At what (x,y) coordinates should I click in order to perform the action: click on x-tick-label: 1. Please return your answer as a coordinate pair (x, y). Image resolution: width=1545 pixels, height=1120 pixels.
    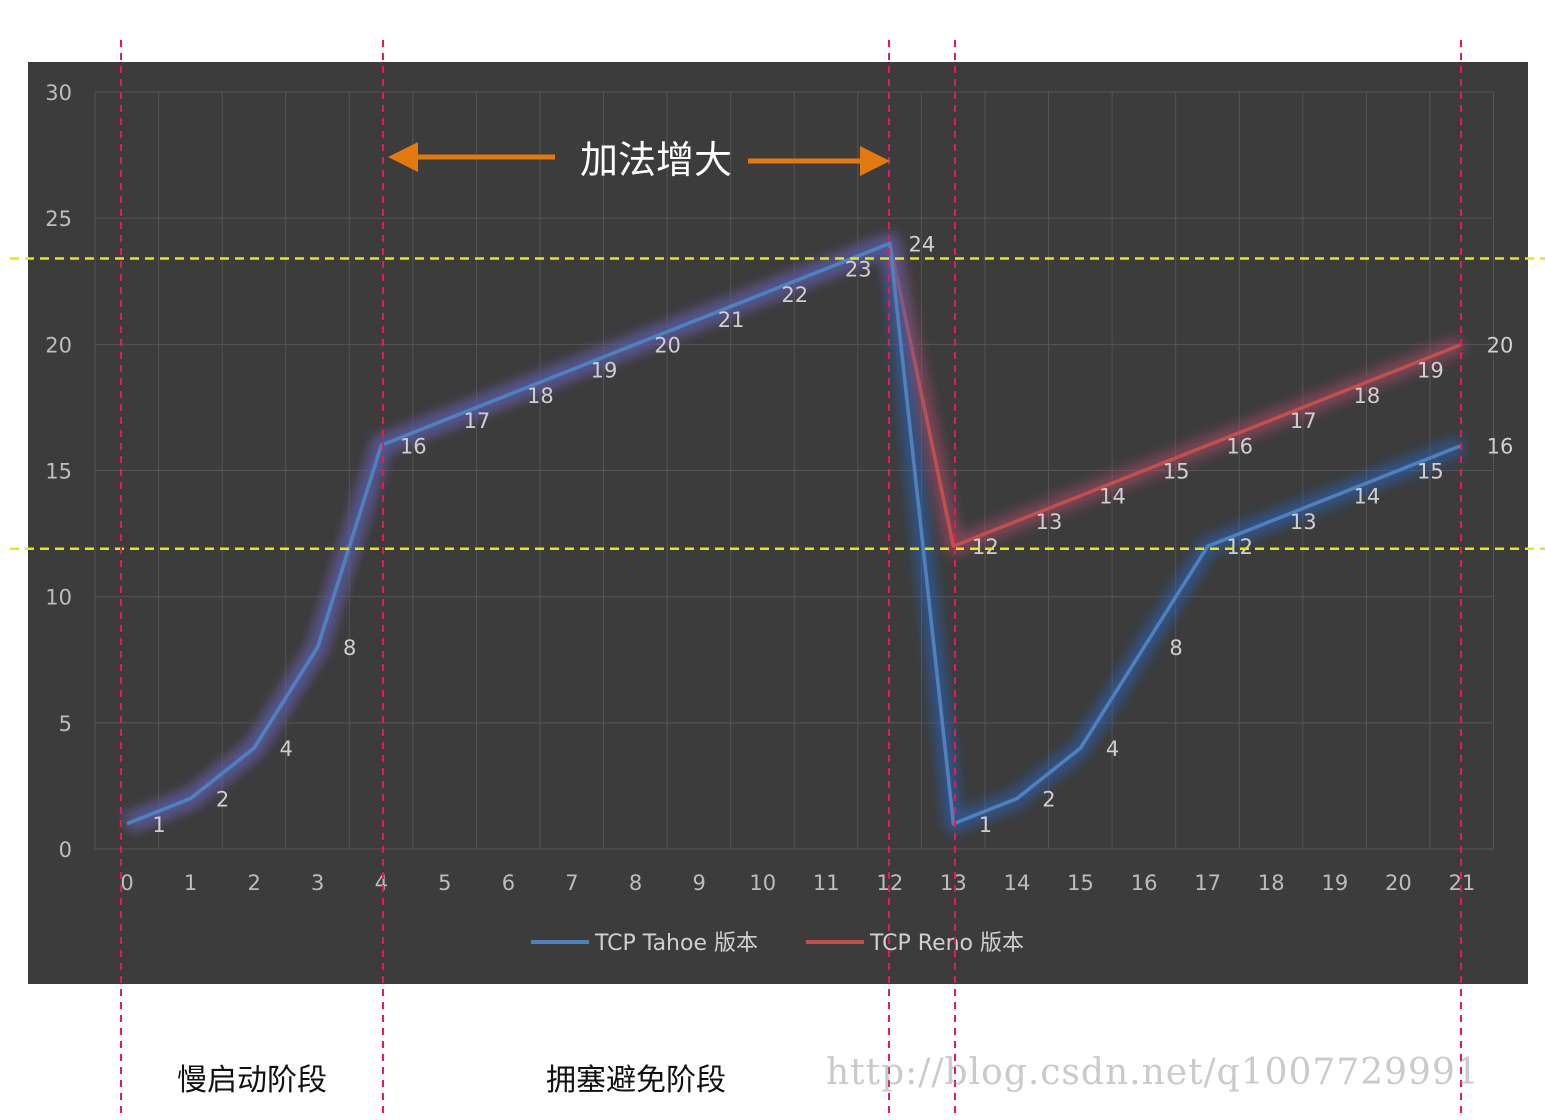
    Looking at the image, I should click on (190, 883).